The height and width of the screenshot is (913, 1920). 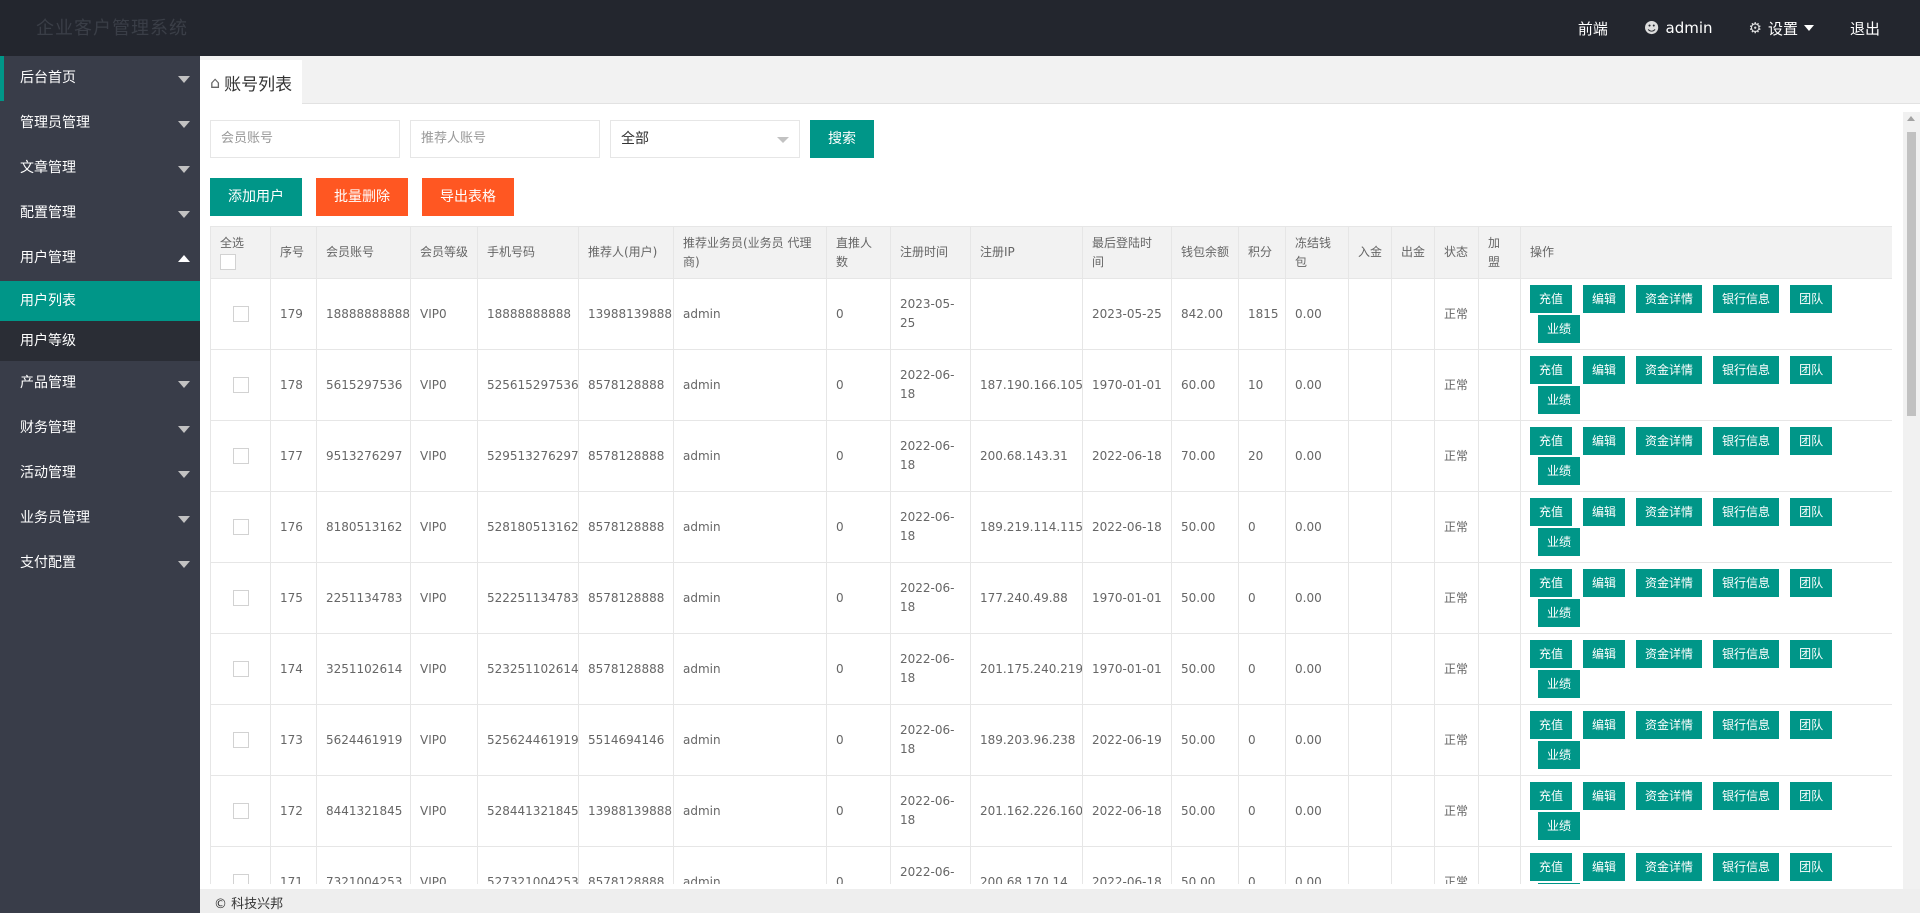 What do you see at coordinates (468, 197) in the screenshot?
I see `export-button: 导出表格` at bounding box center [468, 197].